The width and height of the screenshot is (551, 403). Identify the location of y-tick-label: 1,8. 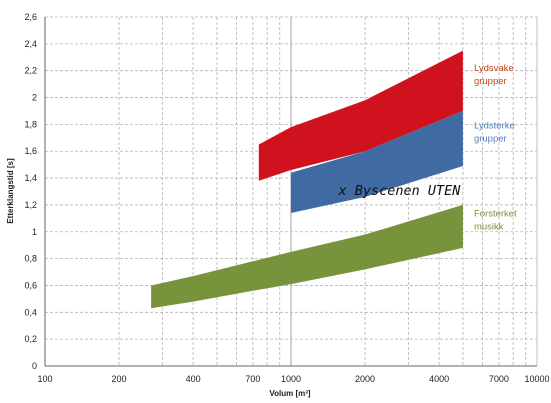
(30, 124).